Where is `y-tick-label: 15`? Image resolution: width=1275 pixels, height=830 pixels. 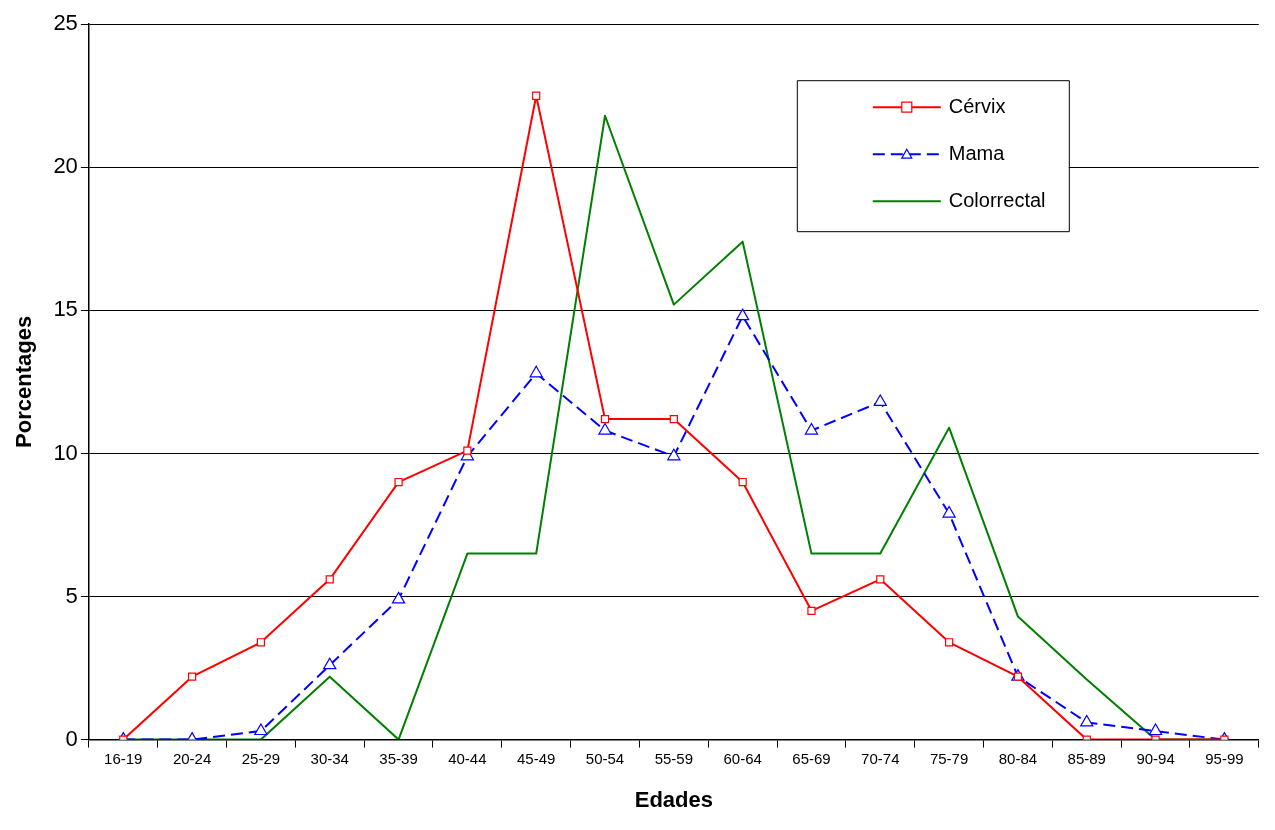
y-tick-label: 15 is located at coordinates (65, 309).